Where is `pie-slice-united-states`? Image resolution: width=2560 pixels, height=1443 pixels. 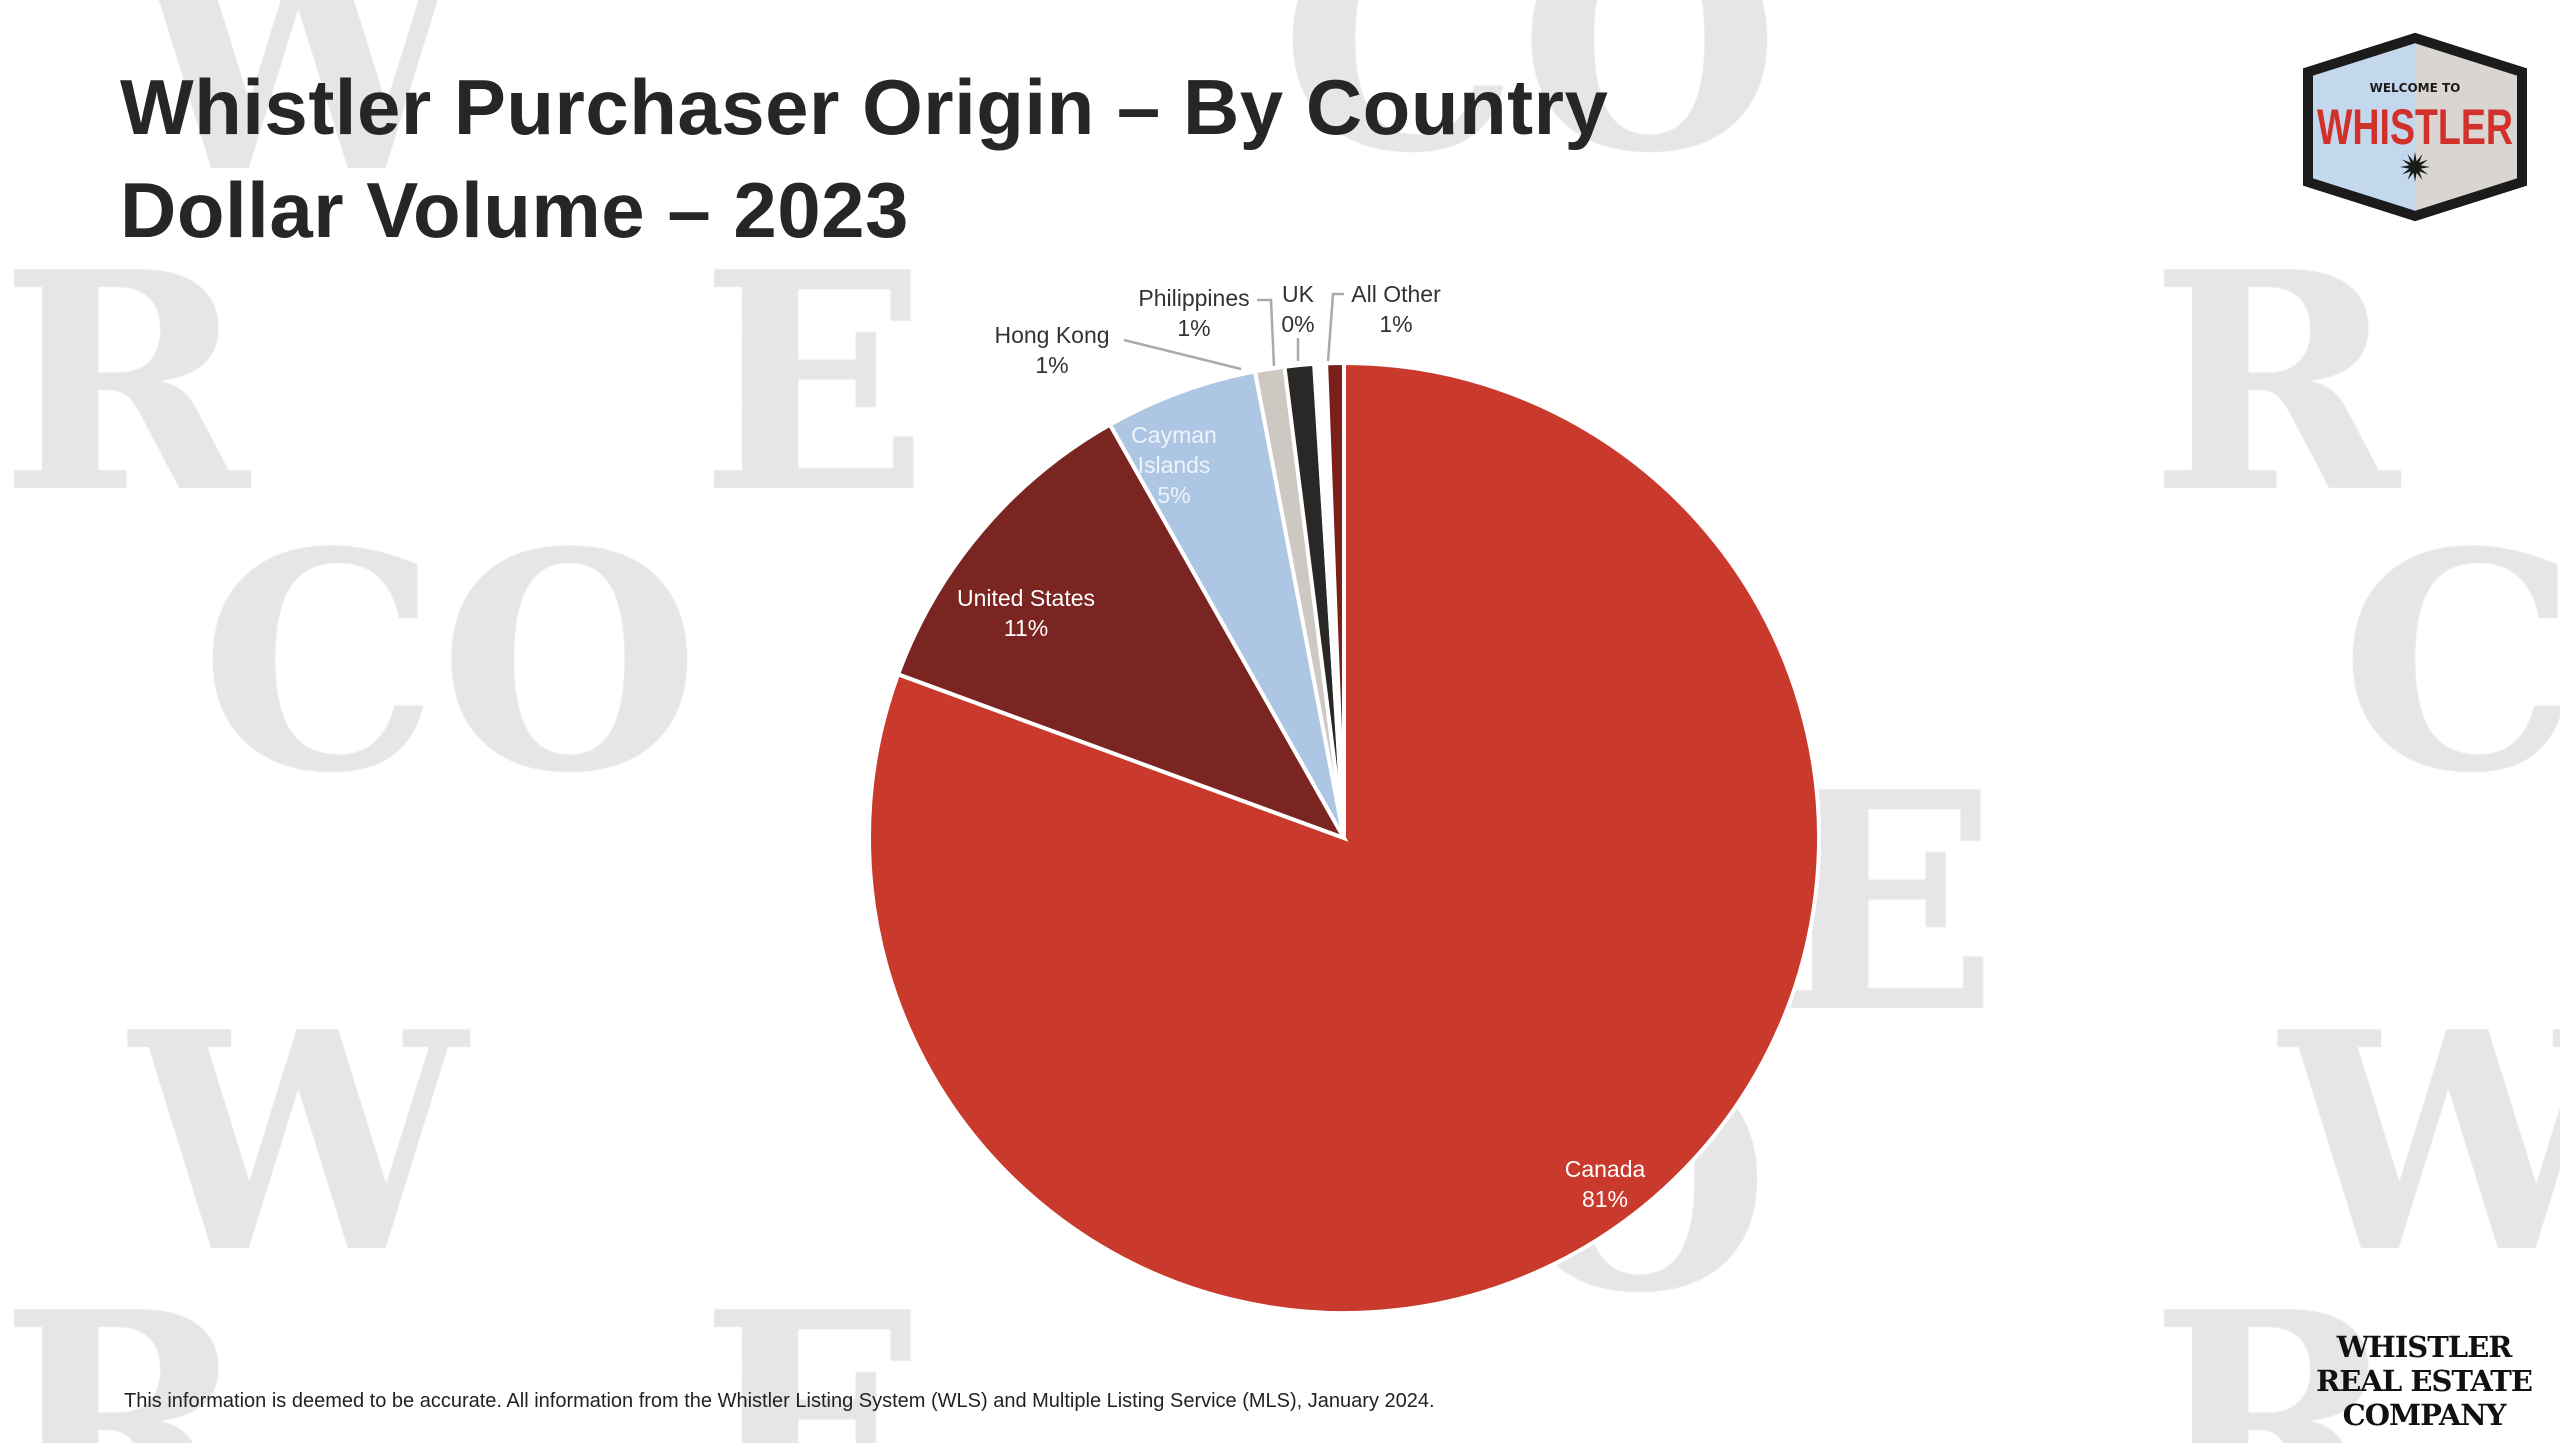
pie-slice-united-states is located at coordinates (1122, 631).